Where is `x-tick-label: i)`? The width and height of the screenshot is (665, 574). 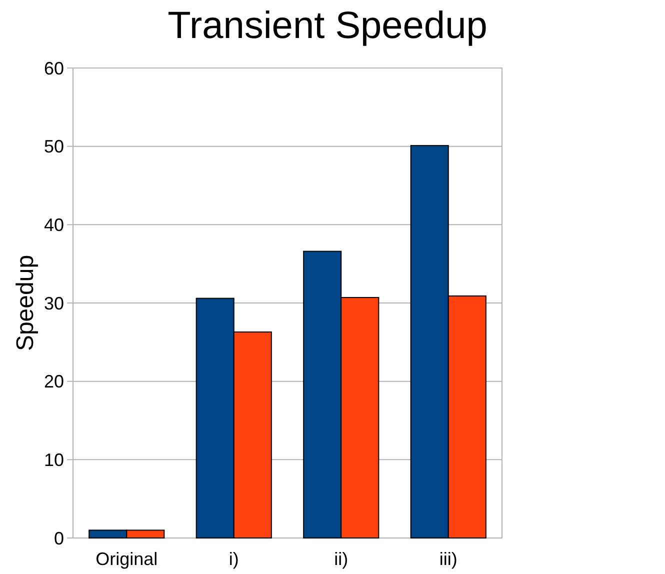 x-tick-label: i) is located at coordinates (233, 559).